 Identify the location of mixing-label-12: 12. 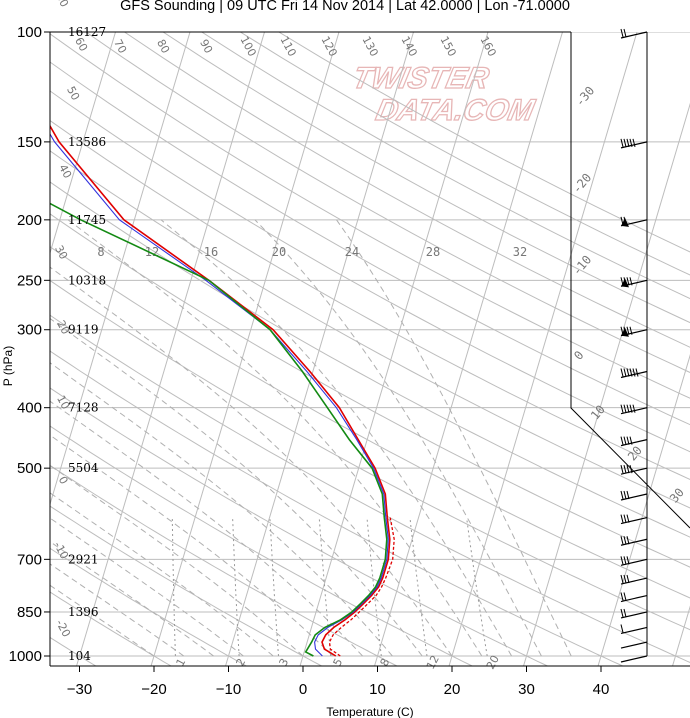
(152, 252).